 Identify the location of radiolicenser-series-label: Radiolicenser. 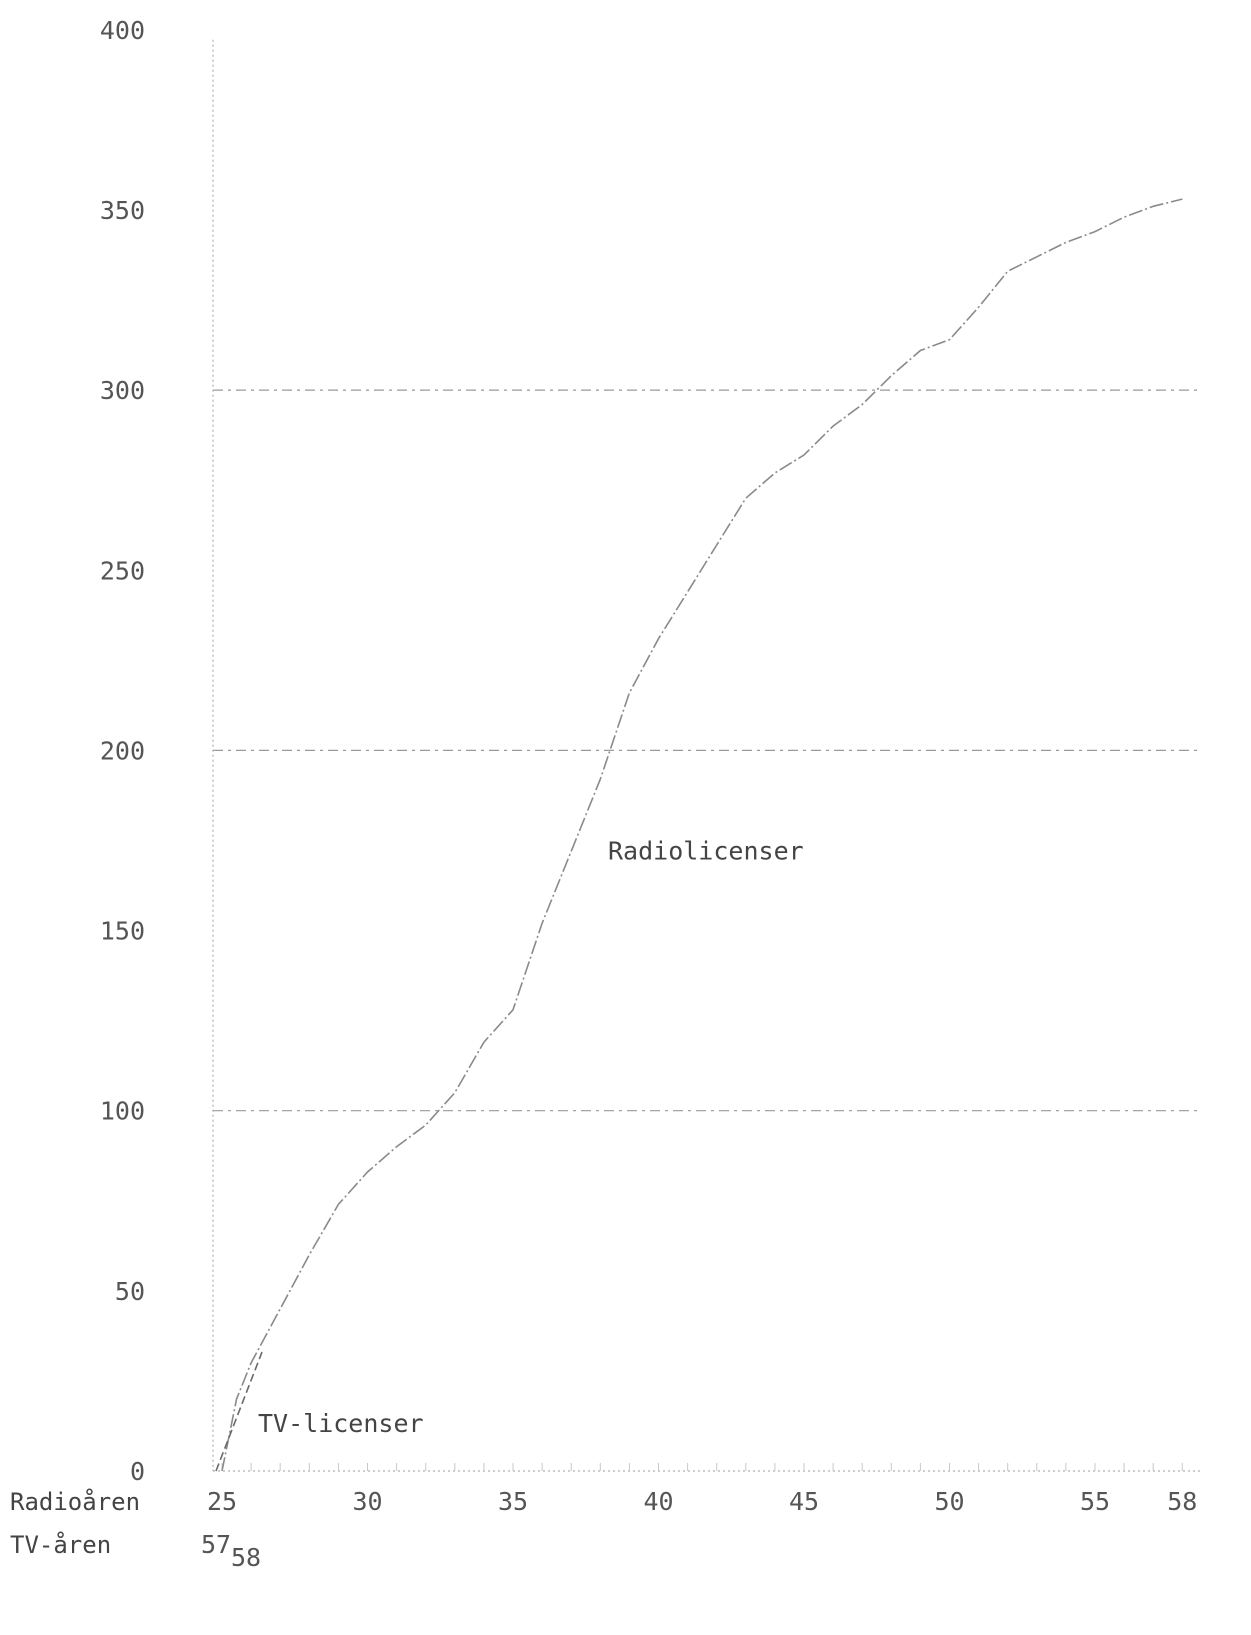
(706, 850).